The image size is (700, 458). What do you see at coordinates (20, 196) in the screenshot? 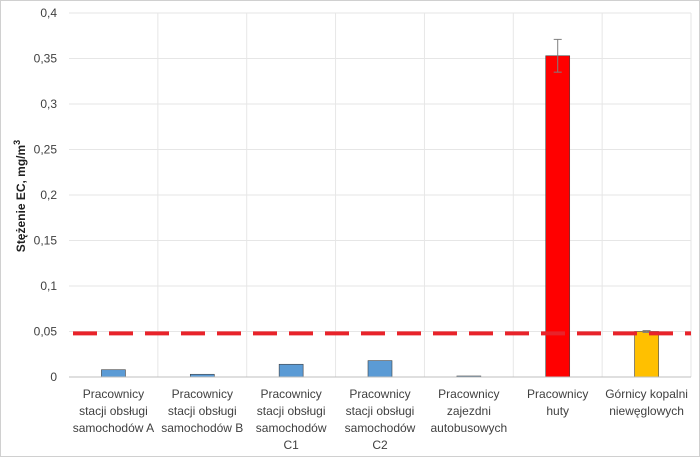
I see `y-axis-label: Stężenie EC, mg/m3` at bounding box center [20, 196].